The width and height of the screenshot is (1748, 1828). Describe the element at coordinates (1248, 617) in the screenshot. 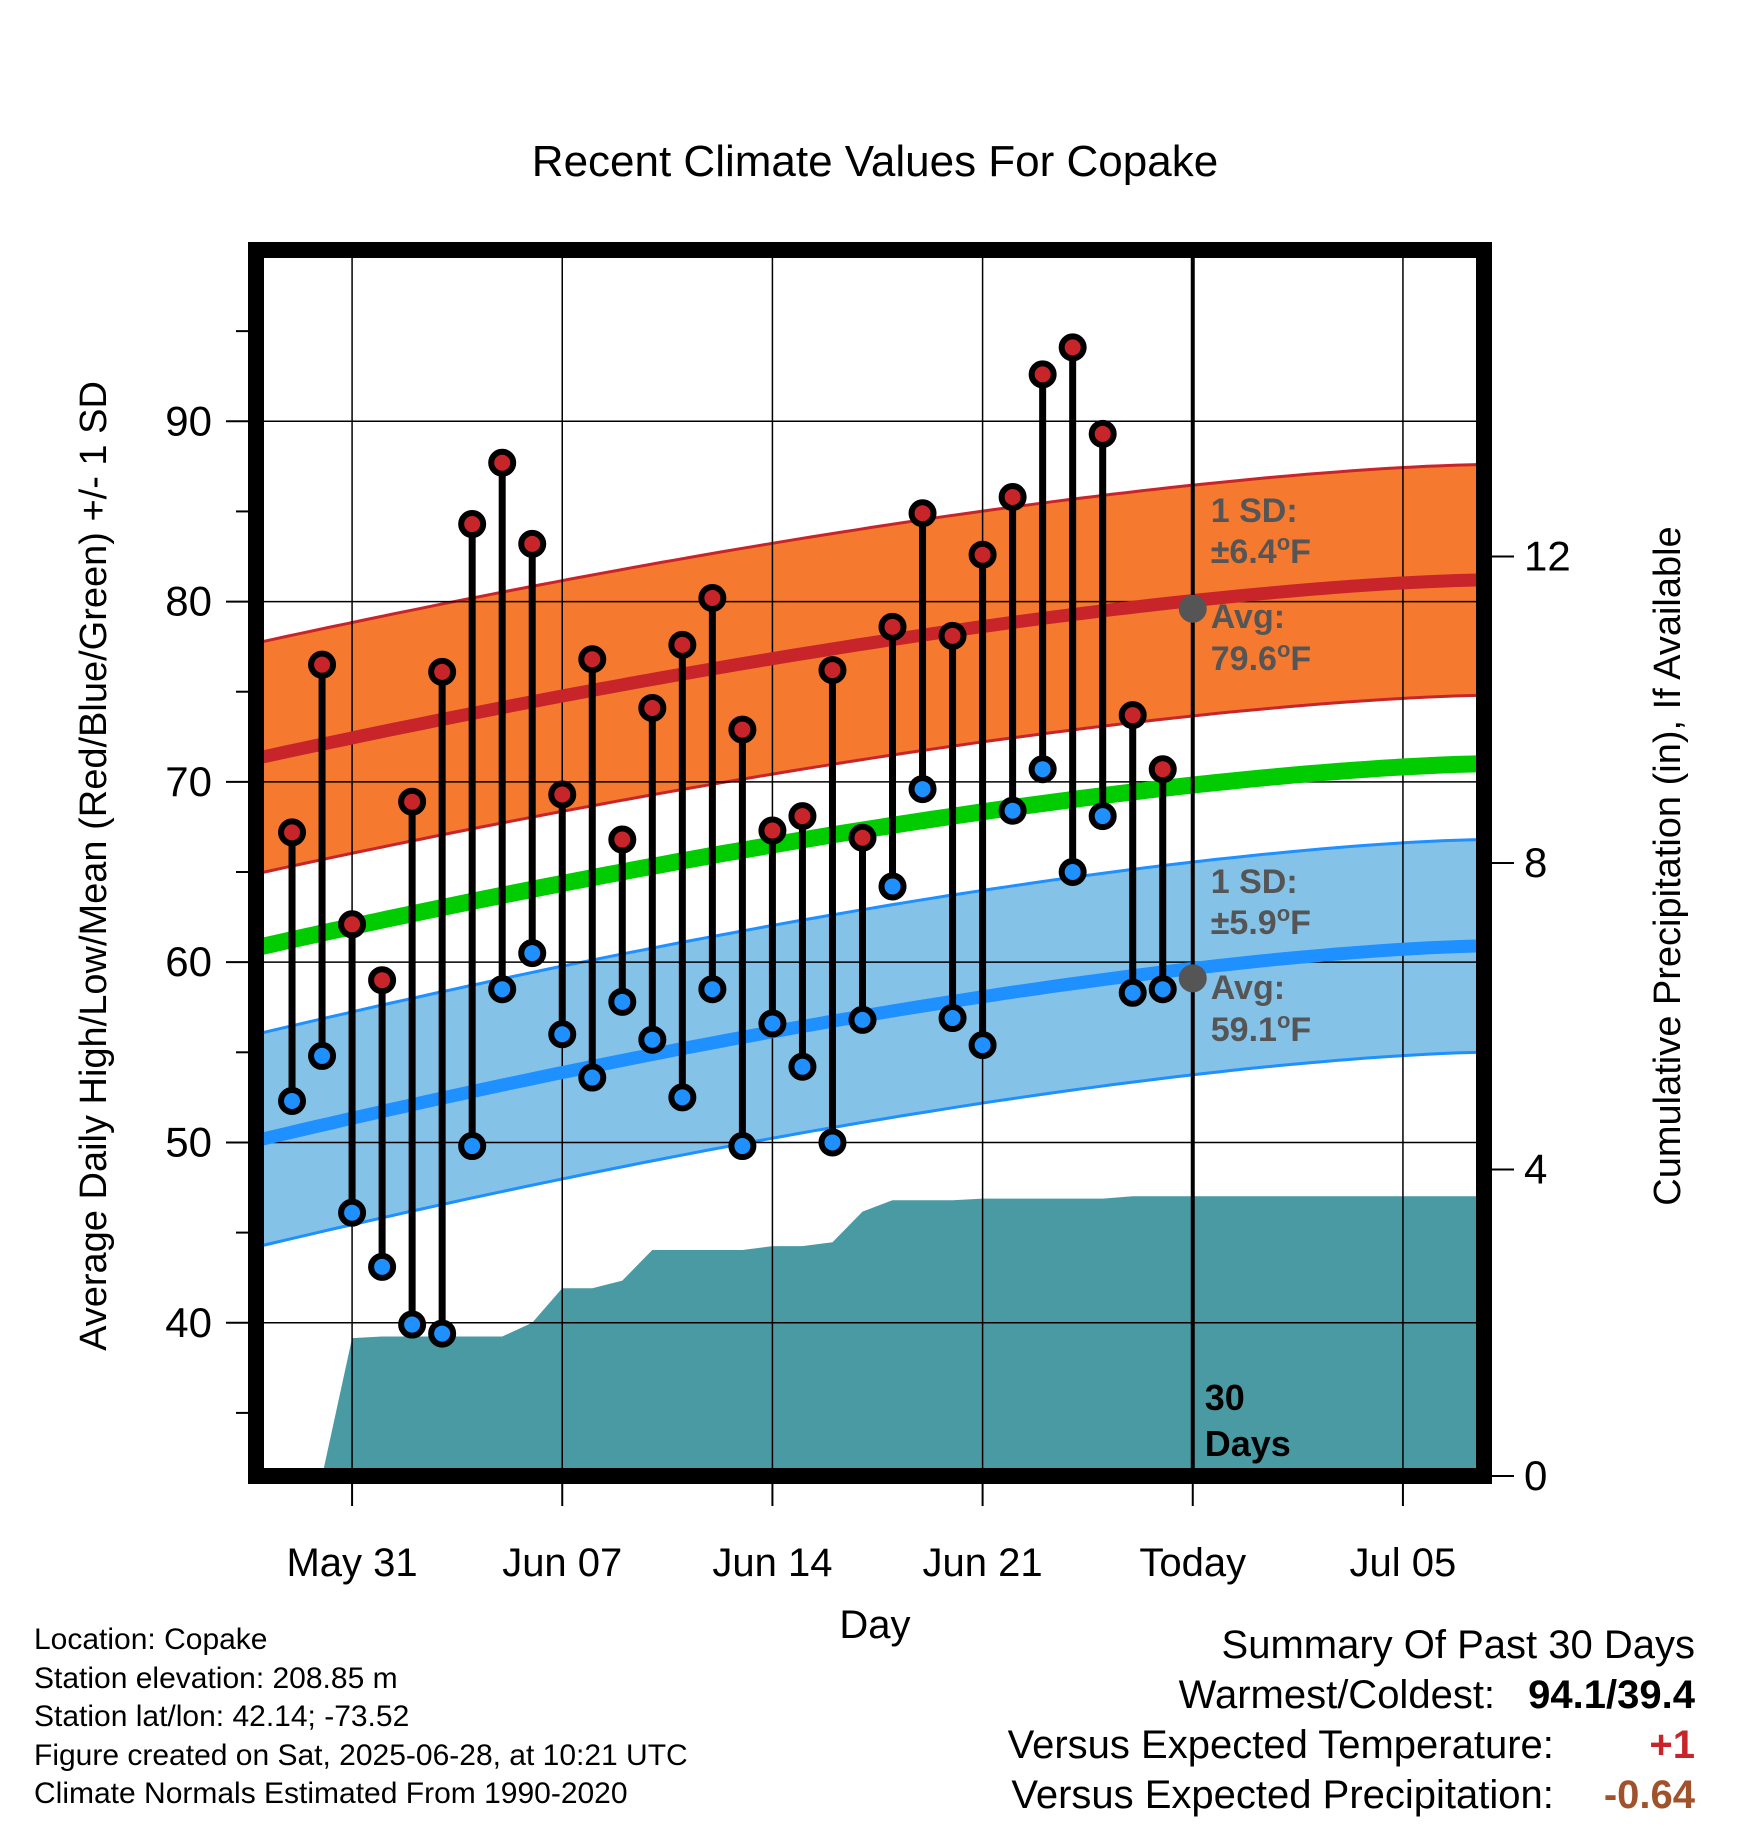

I see `high-avg-label: Avg:` at that location.